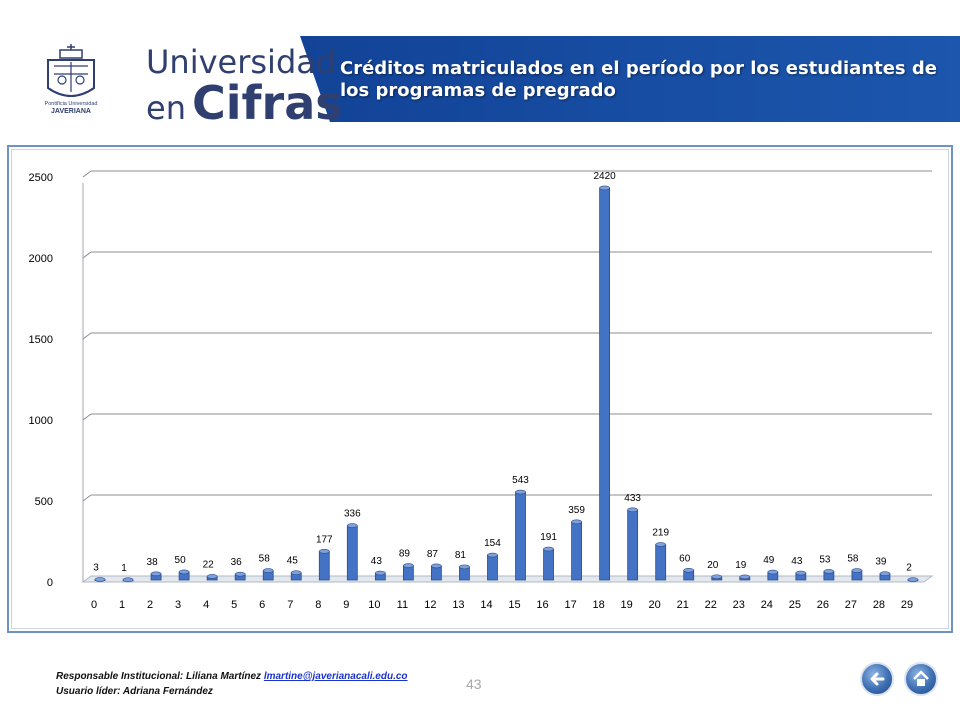 The height and width of the screenshot is (720, 960). Describe the element at coordinates (542, 605) in the screenshot. I see `x-tick-label: 16` at that location.